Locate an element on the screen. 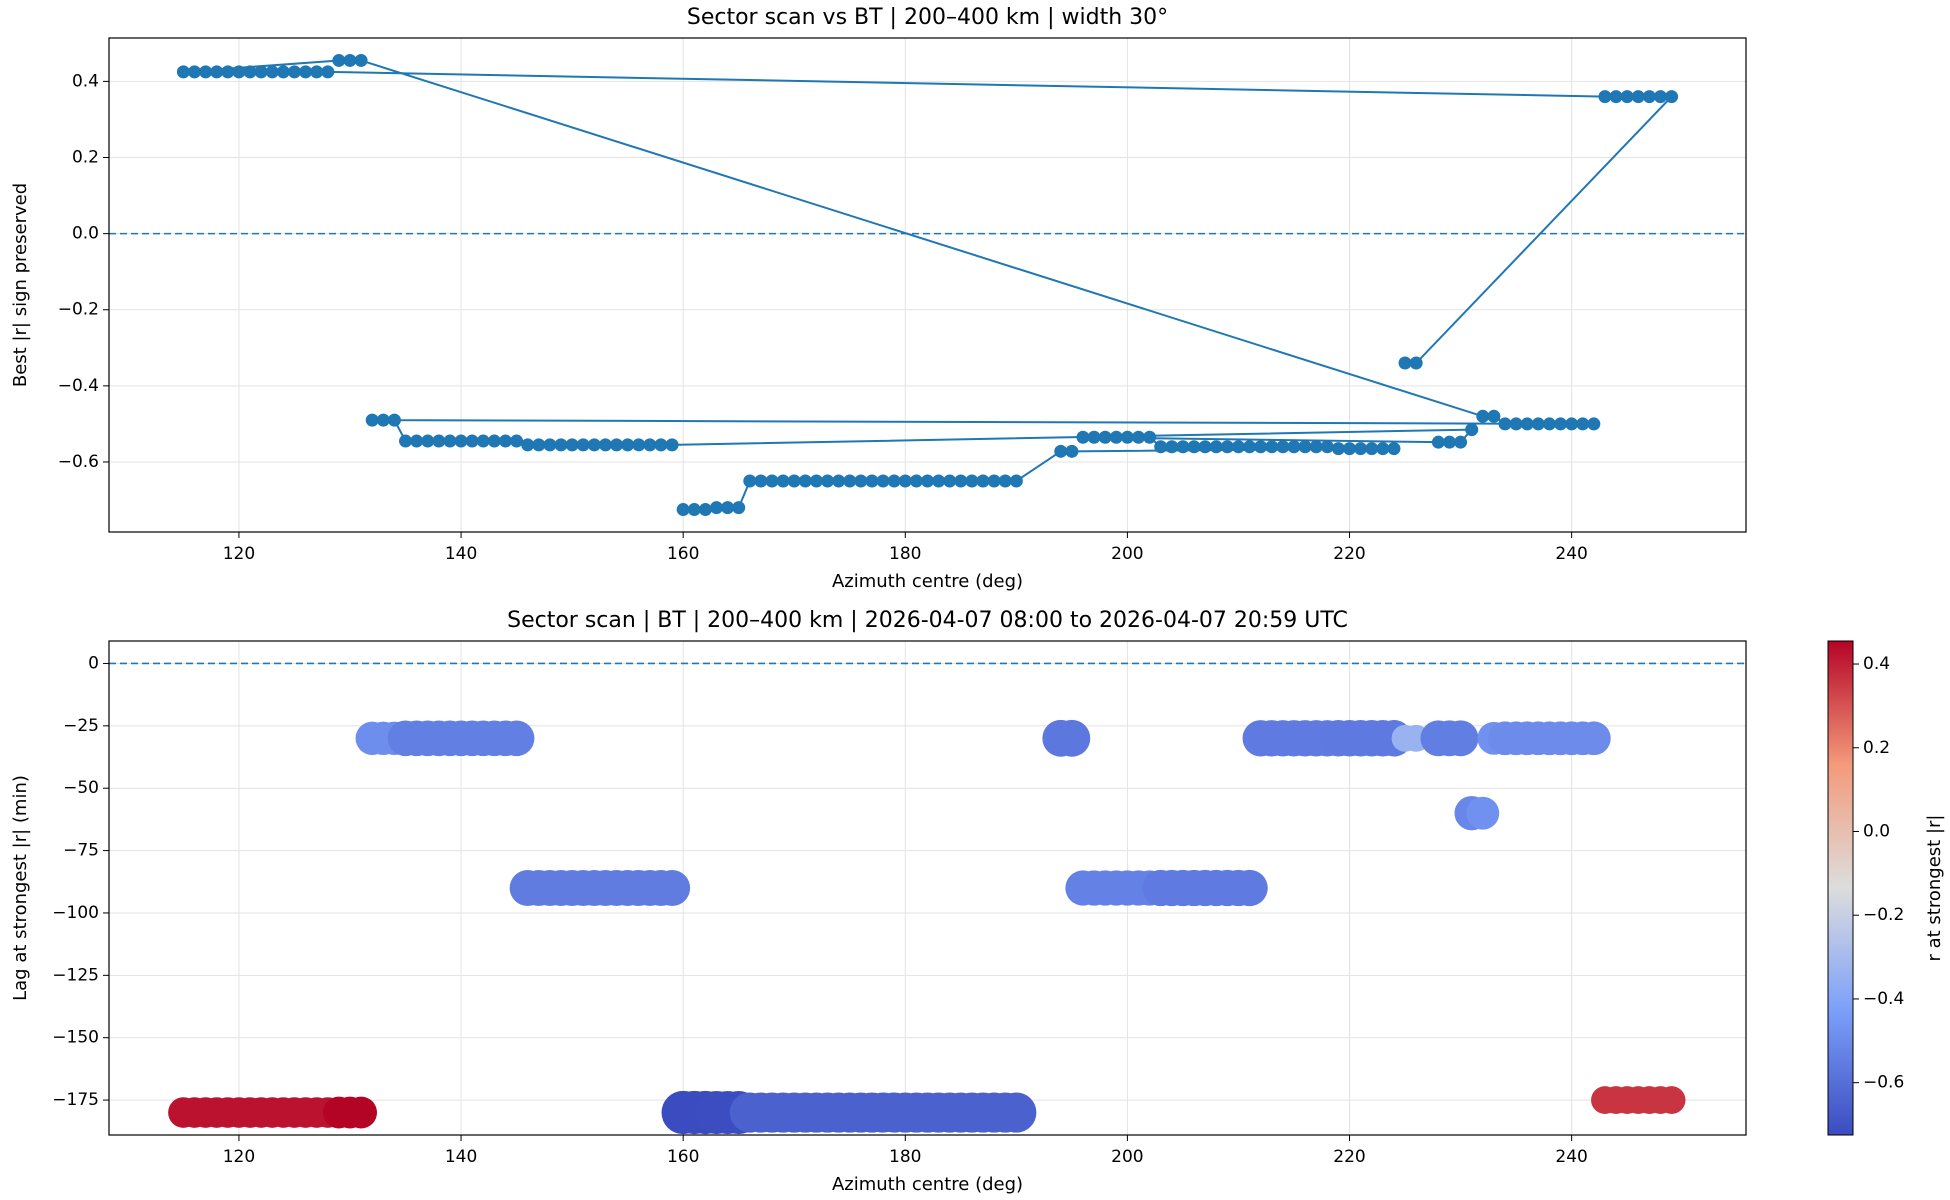 This screenshot has height=1200, width=1950. colorbar-tick-label: 0.0 is located at coordinates (1876, 831).